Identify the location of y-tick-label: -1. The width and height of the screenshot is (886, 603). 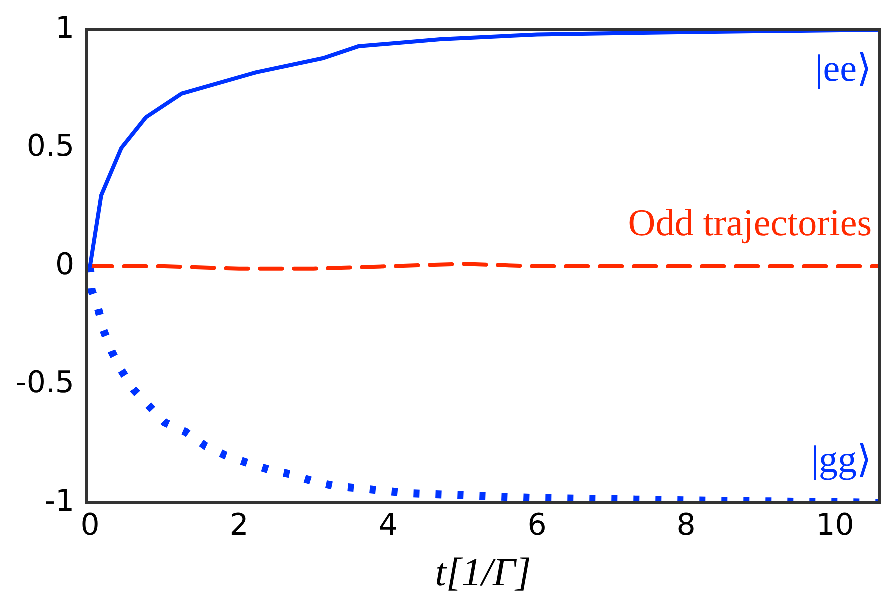
(59, 501).